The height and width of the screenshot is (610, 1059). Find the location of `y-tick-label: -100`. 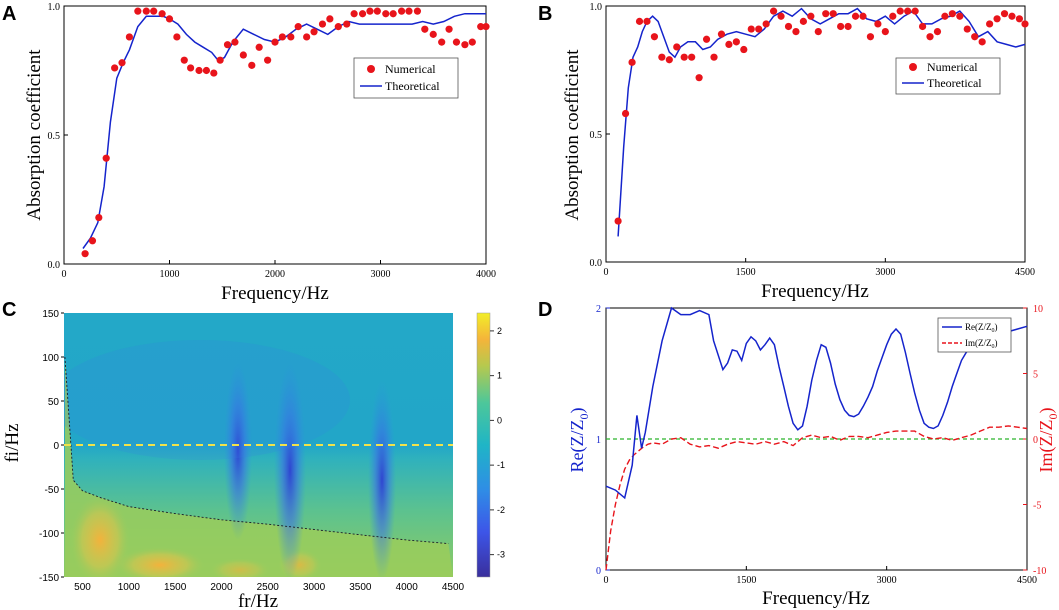

y-tick-label: -100 is located at coordinates (49, 534).